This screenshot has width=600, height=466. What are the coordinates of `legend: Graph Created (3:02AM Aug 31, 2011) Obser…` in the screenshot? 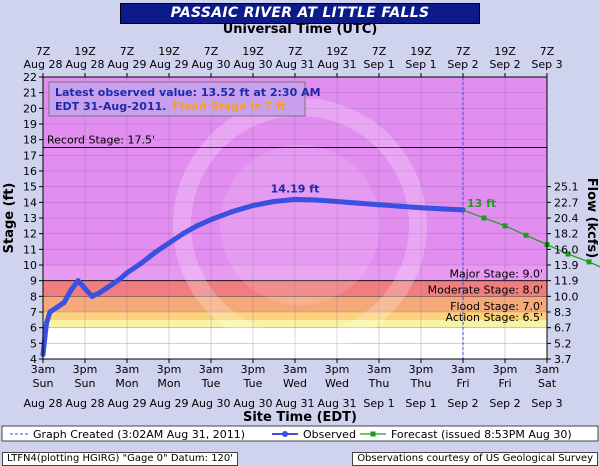 It's located at (300, 433).